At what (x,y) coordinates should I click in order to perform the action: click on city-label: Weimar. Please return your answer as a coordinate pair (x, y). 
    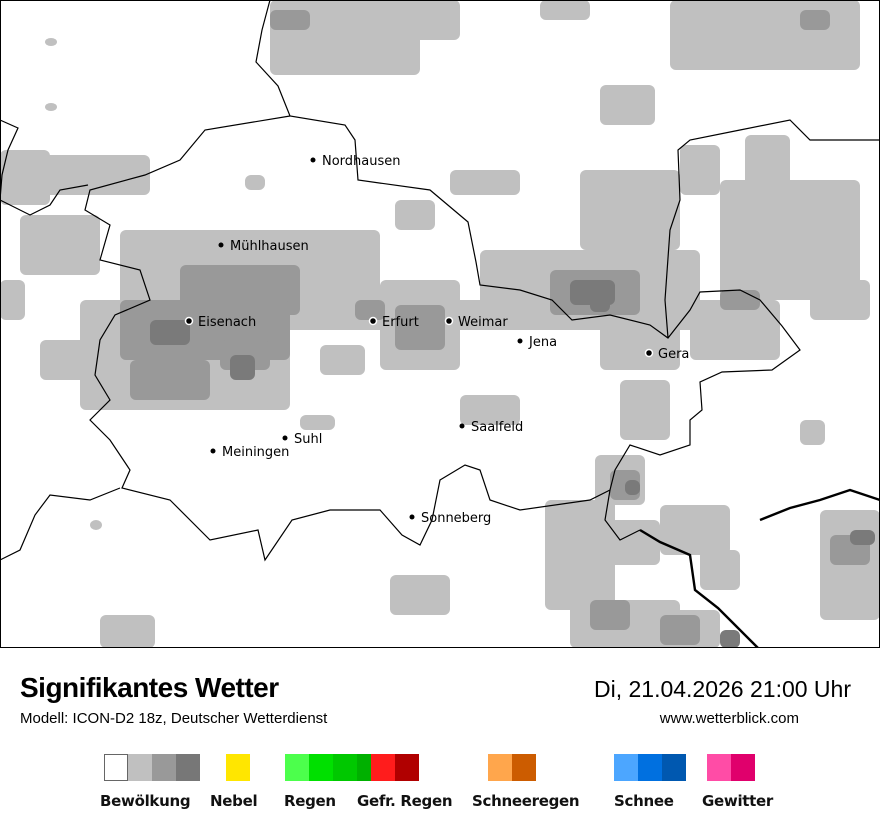
    Looking at the image, I should click on (483, 322).